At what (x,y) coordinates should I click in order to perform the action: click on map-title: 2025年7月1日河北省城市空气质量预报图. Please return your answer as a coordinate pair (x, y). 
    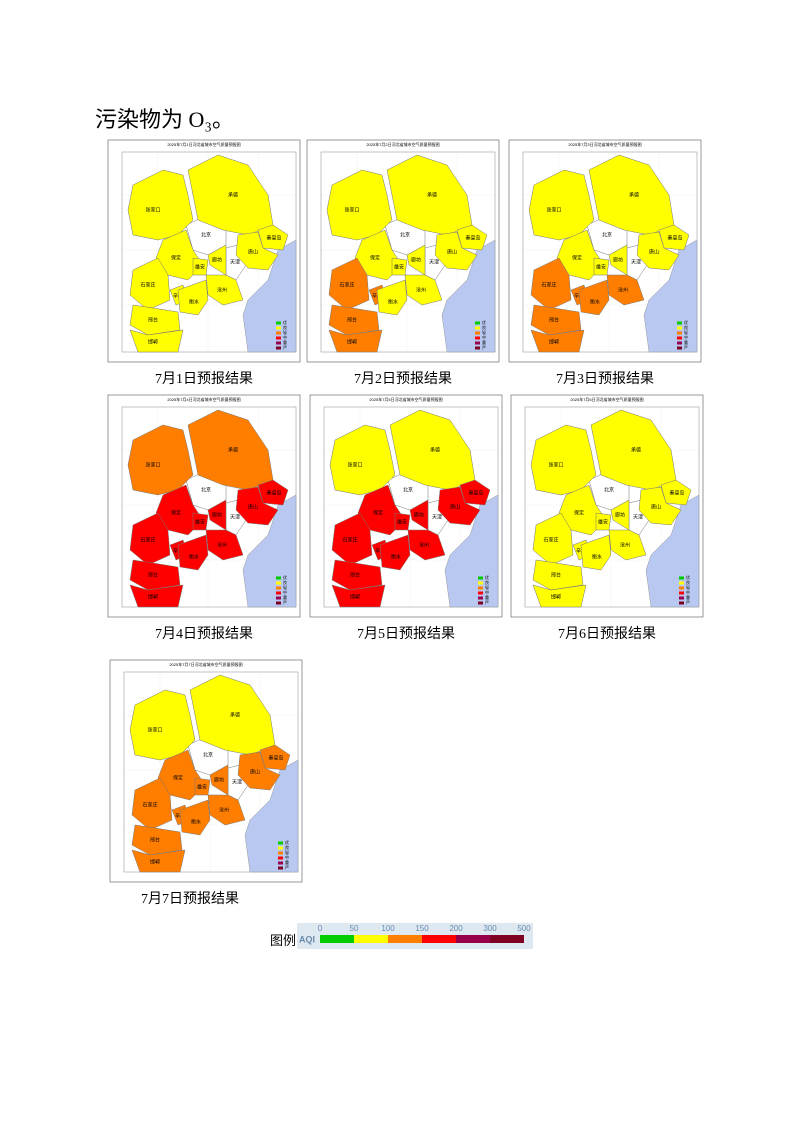
    Looking at the image, I should click on (203, 144).